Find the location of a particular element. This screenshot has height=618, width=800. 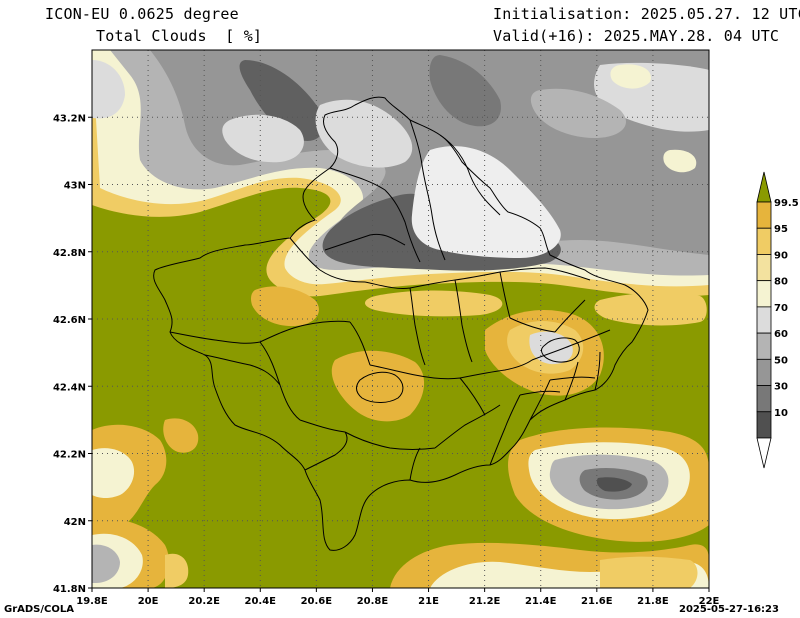

south-clouds is located at coordinates (549, 565).